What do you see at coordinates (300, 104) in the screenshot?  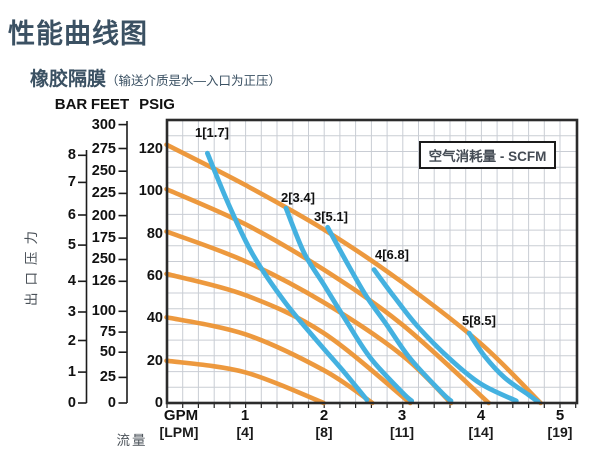 I see `y-axis-unit-header: BAR FEET PSIG` at bounding box center [300, 104].